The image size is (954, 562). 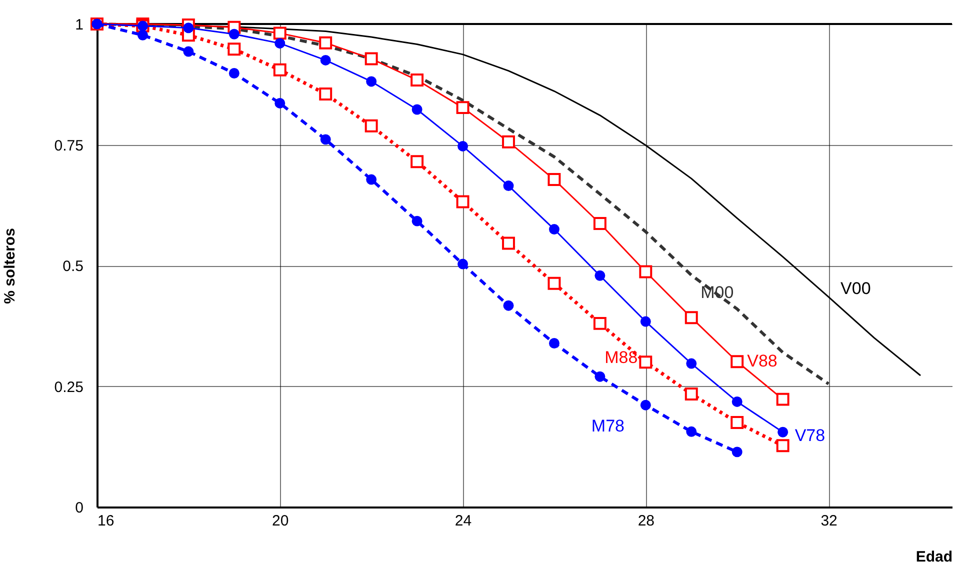 I want to click on x-tick-label: 20, so click(x=280, y=521).